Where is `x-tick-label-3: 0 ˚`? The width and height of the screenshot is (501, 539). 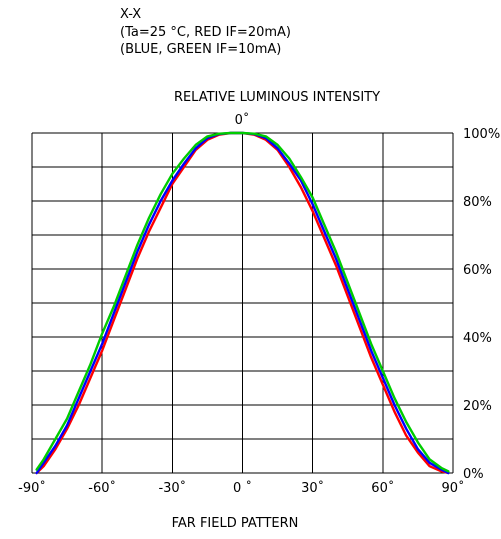
x-tick-label-3: 0 ˚ is located at coordinates (242, 488).